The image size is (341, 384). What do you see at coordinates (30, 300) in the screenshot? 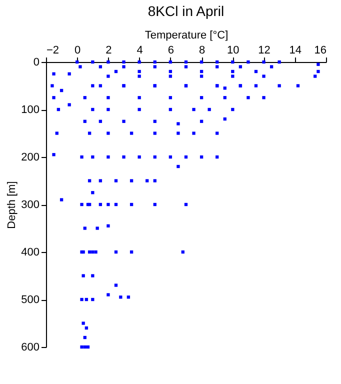
I see `y-tick-label: 500` at bounding box center [30, 300].